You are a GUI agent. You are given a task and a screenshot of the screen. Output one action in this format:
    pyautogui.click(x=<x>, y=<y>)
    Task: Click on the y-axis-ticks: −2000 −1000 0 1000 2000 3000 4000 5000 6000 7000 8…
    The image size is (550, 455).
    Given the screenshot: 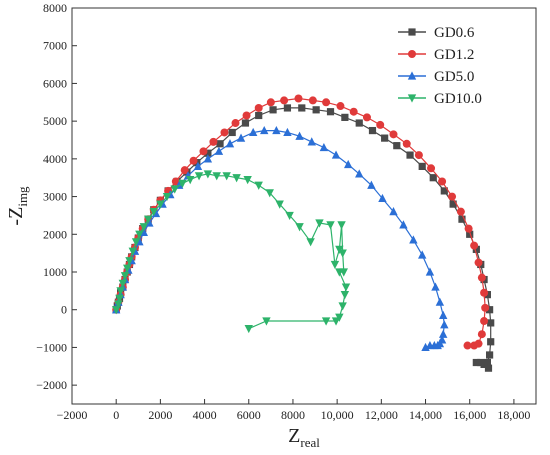 What is the action you would take?
    pyautogui.click(x=56, y=196)
    